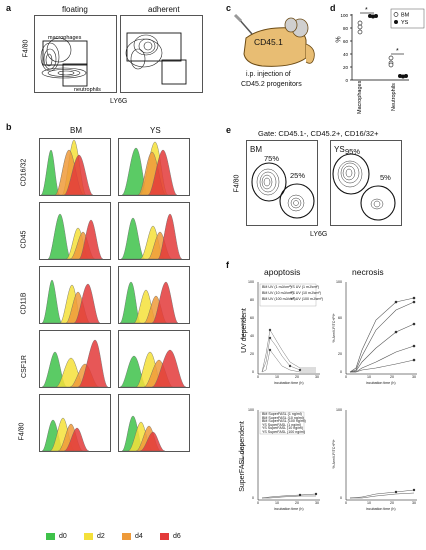  I want to click on floating-contours: macrophages neutrophils, so click(70, 64).